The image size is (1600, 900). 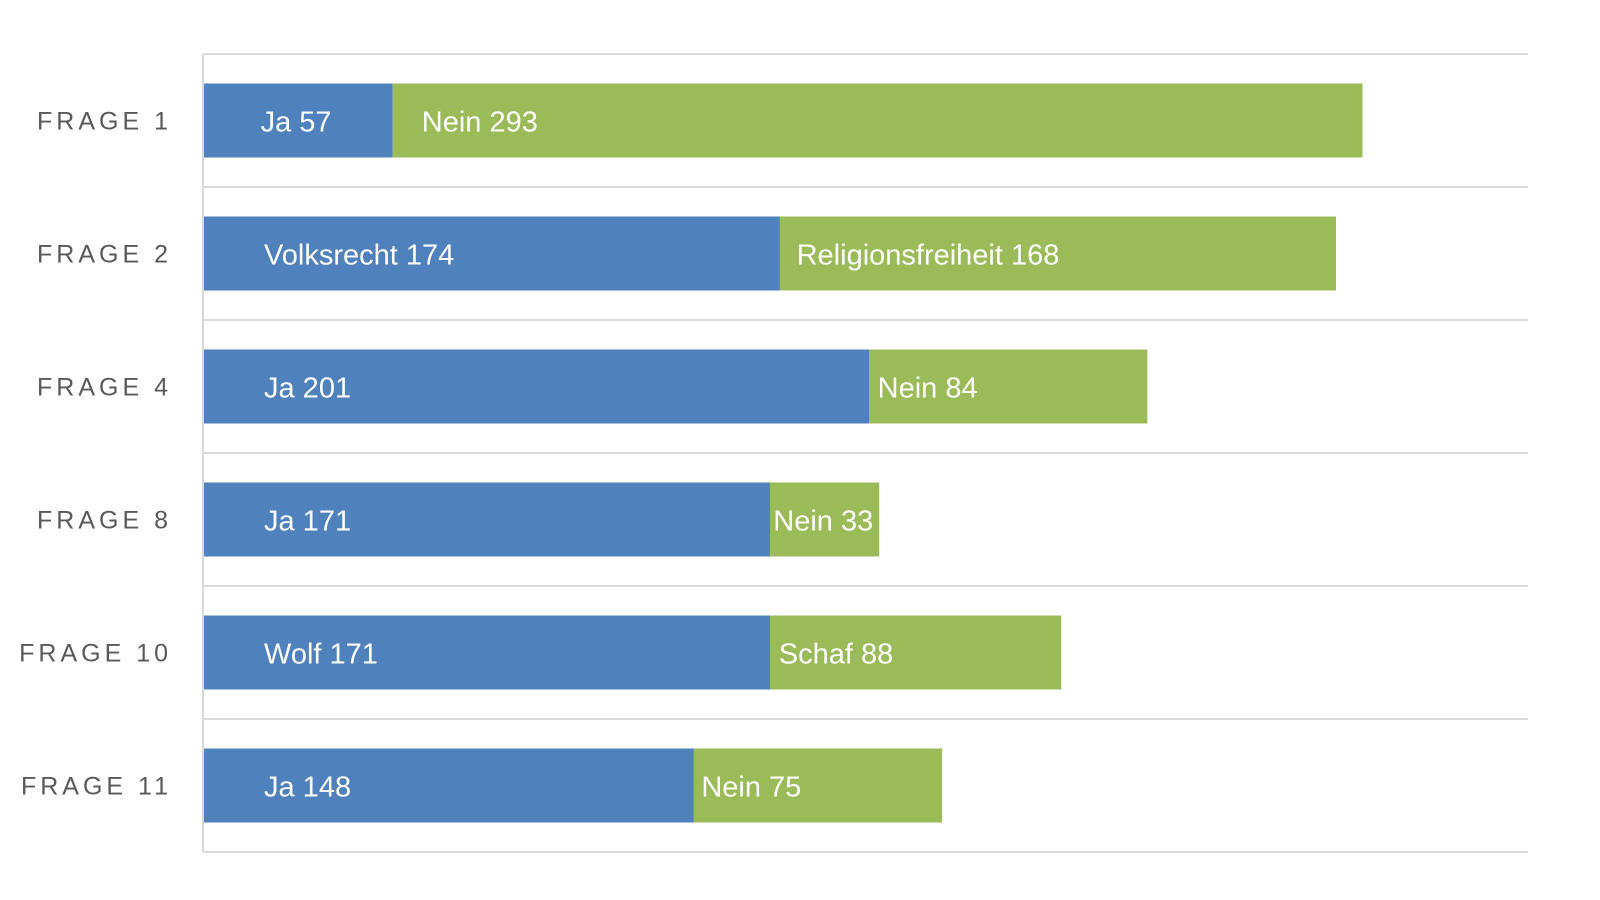 I want to click on data-label: Nein 75, so click(x=751, y=788).